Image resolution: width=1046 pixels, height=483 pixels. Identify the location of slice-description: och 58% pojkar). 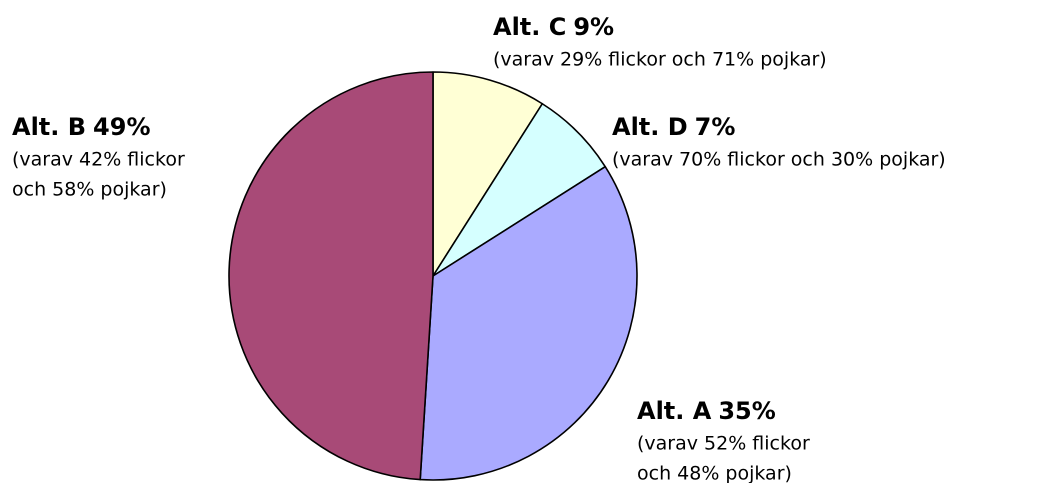
(89, 190).